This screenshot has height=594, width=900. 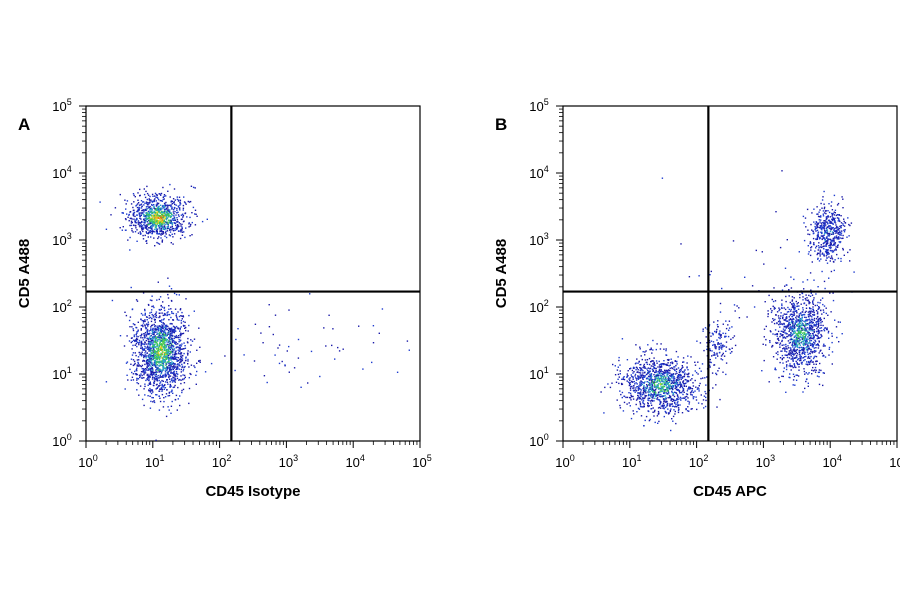 I want to click on x-tick-label: 101, so click(x=154, y=461).